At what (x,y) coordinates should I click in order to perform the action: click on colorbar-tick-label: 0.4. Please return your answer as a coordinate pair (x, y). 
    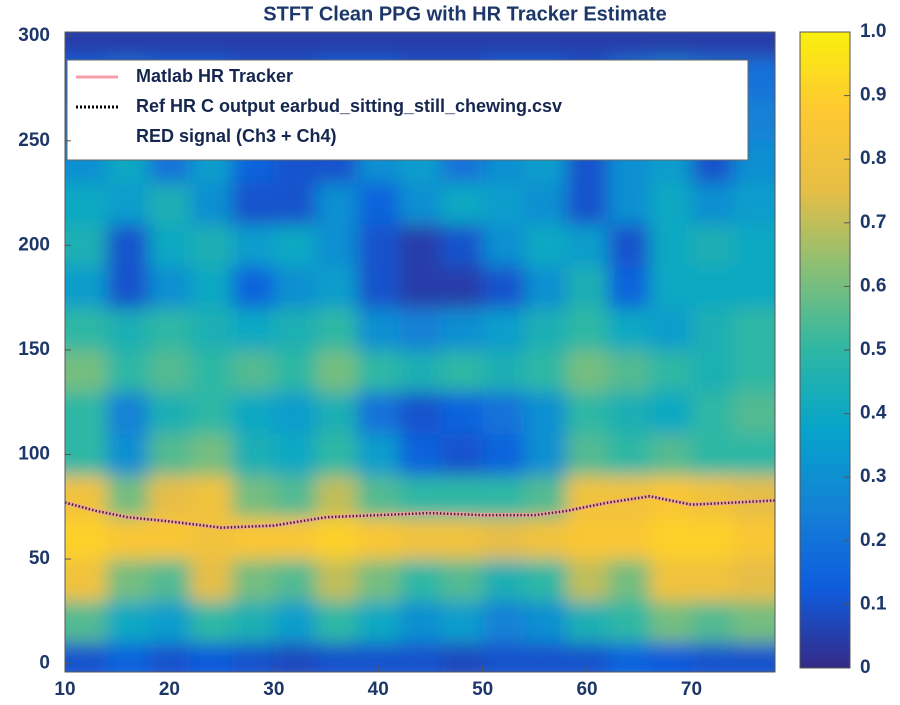
    Looking at the image, I should click on (873, 413).